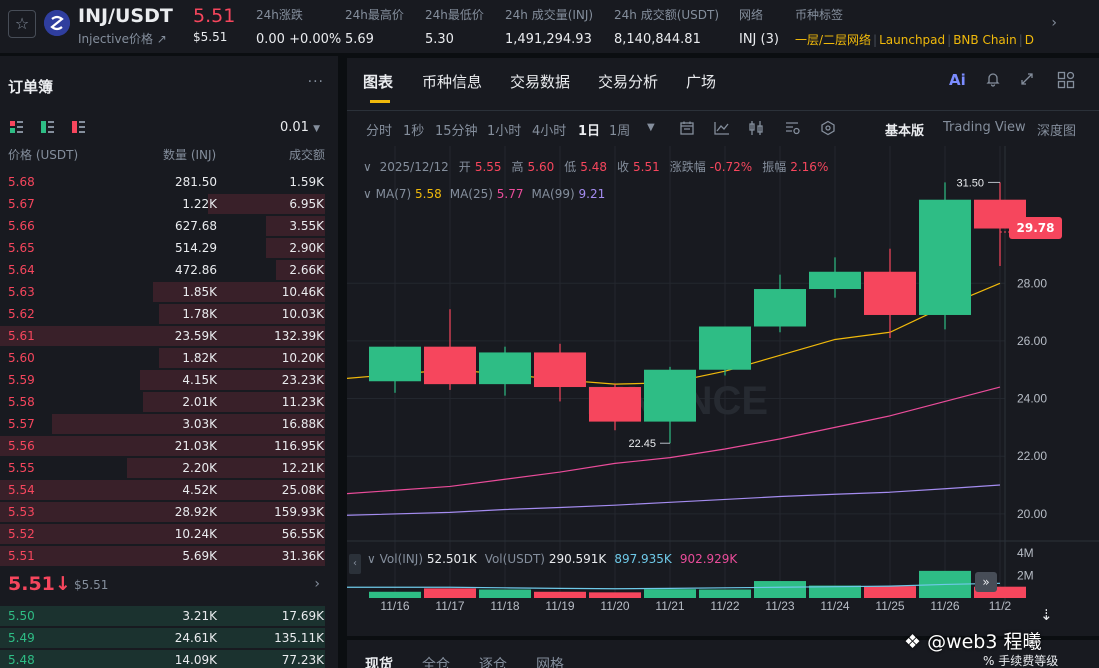  What do you see at coordinates (721, 130) in the screenshot?
I see `indicator-chart-icon` at bounding box center [721, 130].